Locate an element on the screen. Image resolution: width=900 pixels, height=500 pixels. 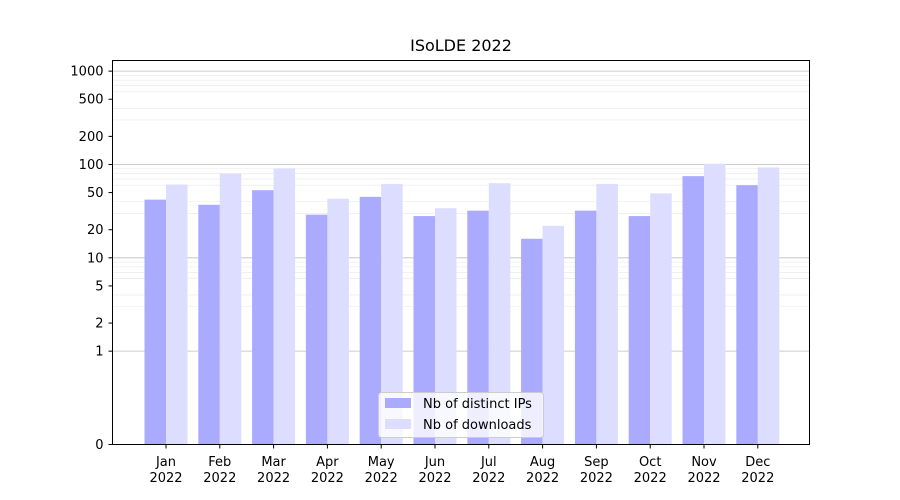
x-tick-label: Apr is located at coordinates (327, 462).